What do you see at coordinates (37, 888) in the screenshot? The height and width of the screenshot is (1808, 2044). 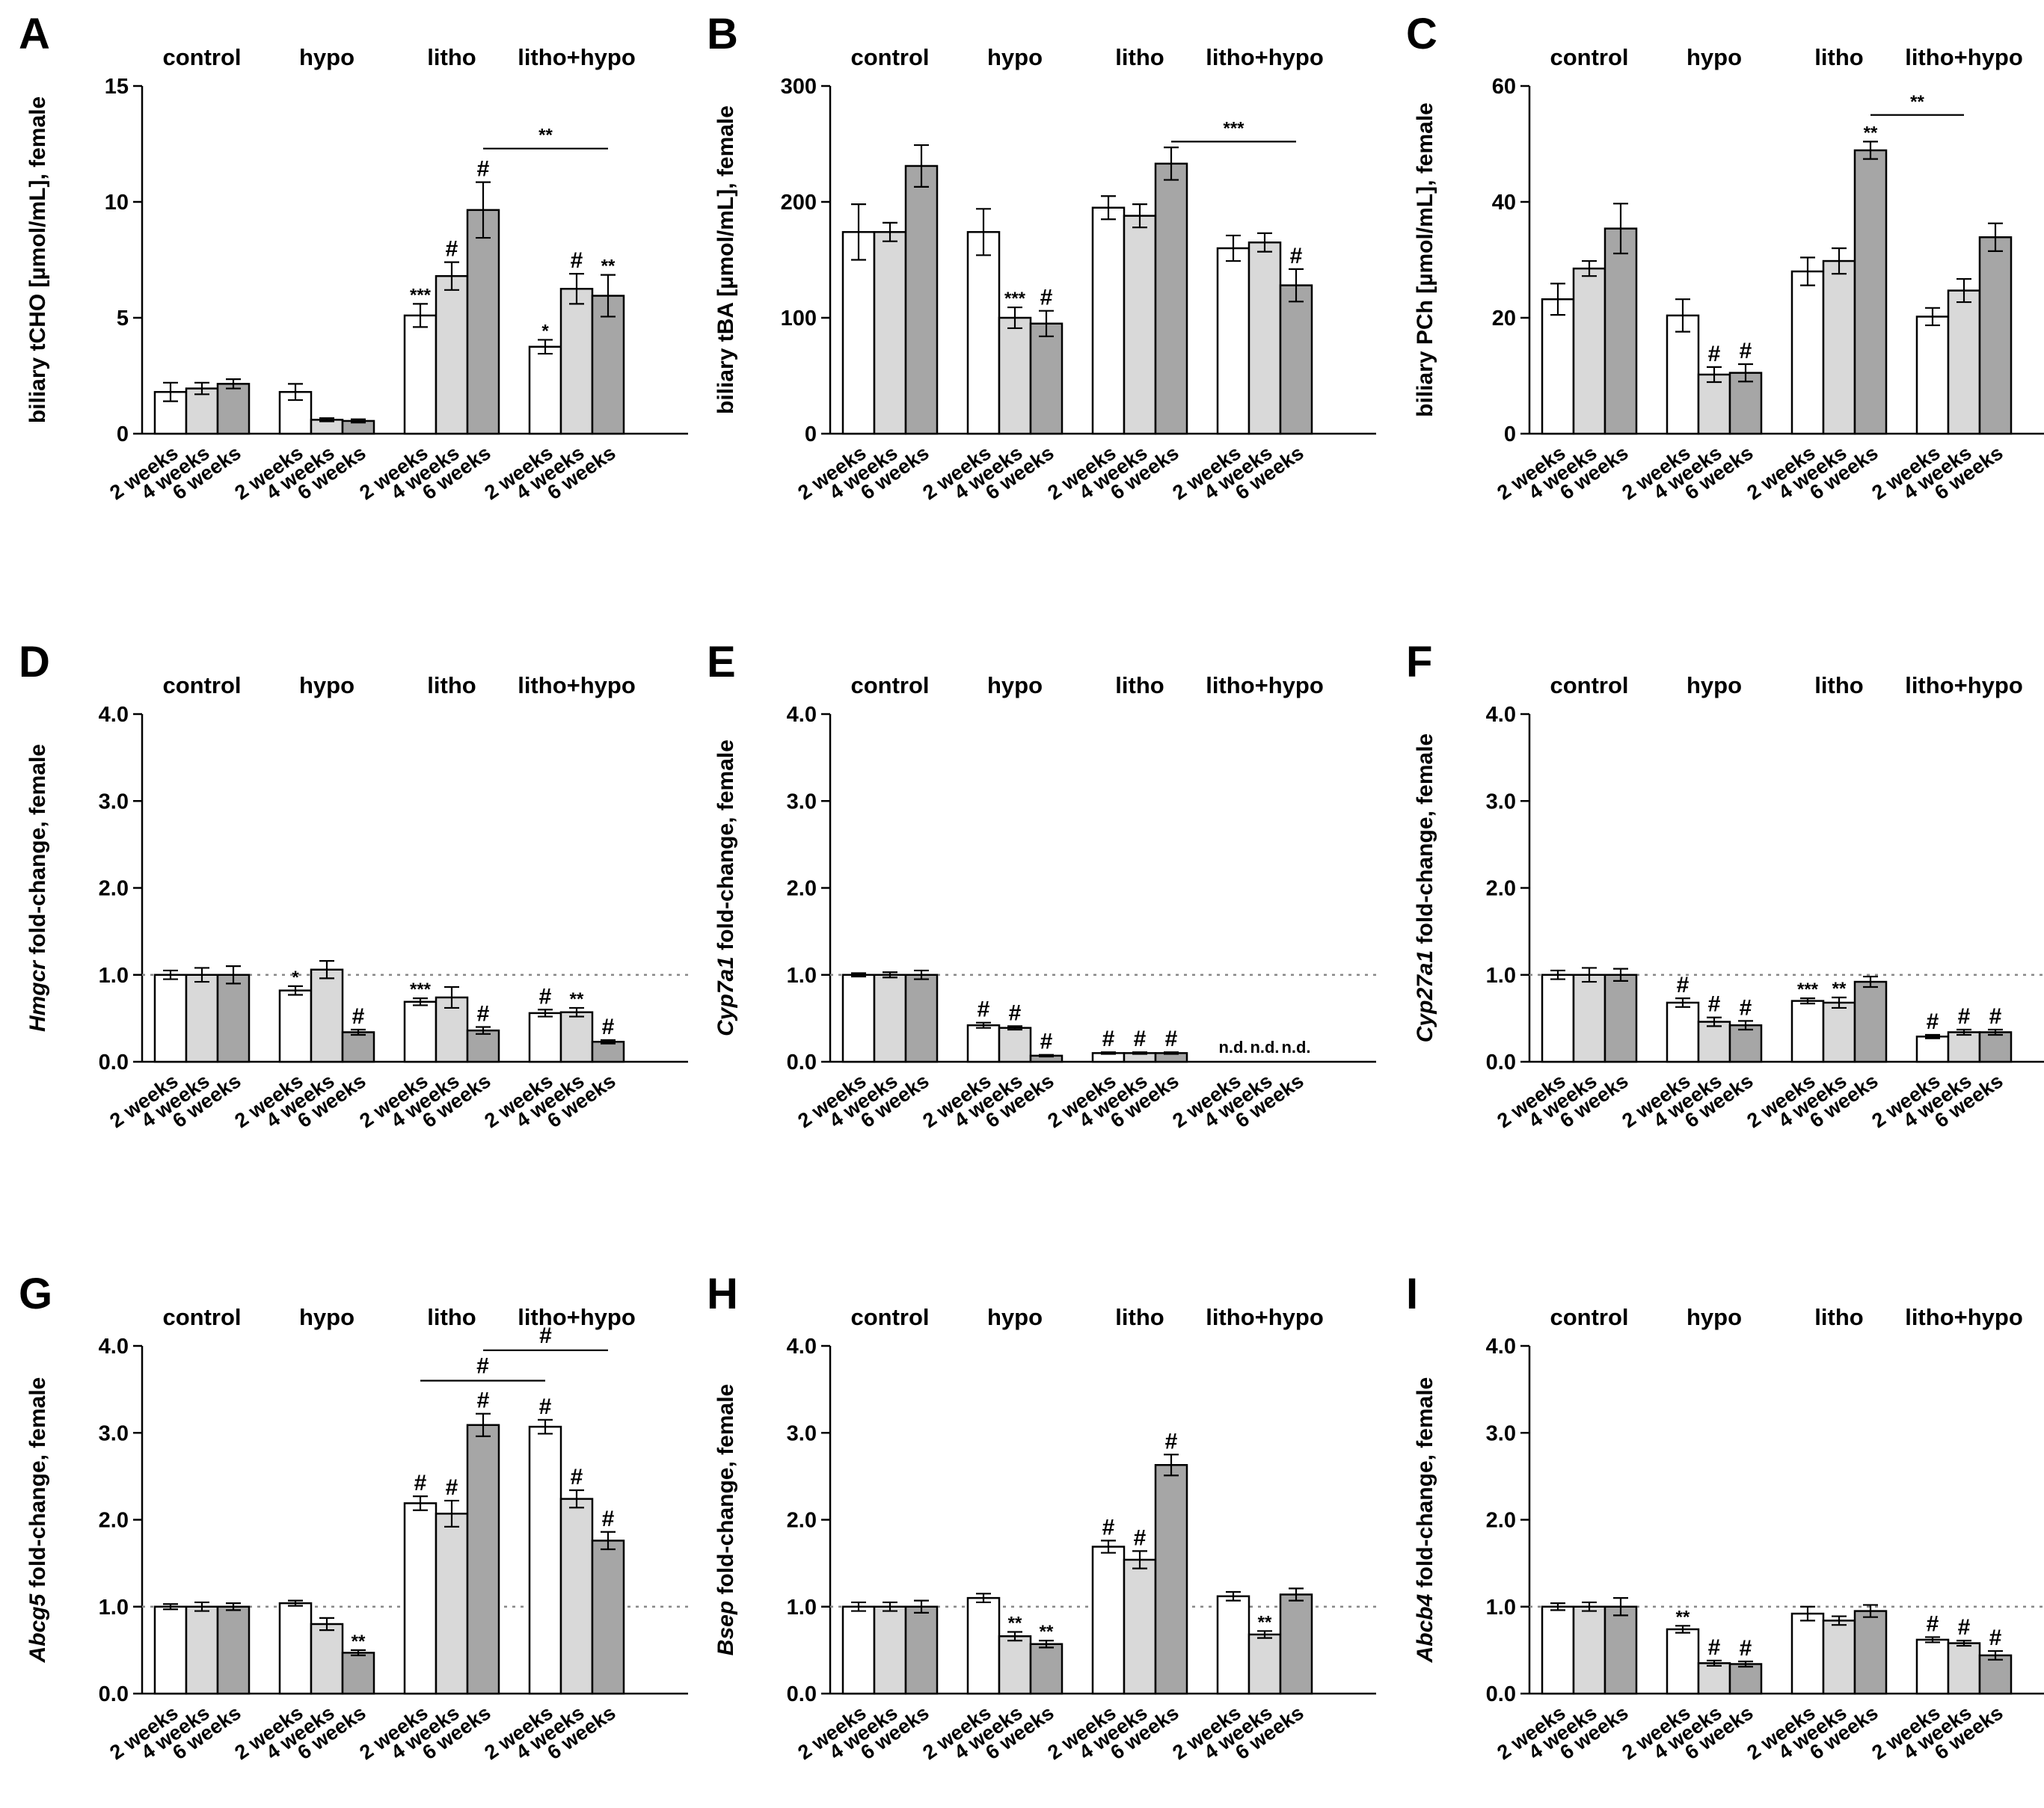 I see `y-axis-label: Hmgcr fold-change, female` at bounding box center [37, 888].